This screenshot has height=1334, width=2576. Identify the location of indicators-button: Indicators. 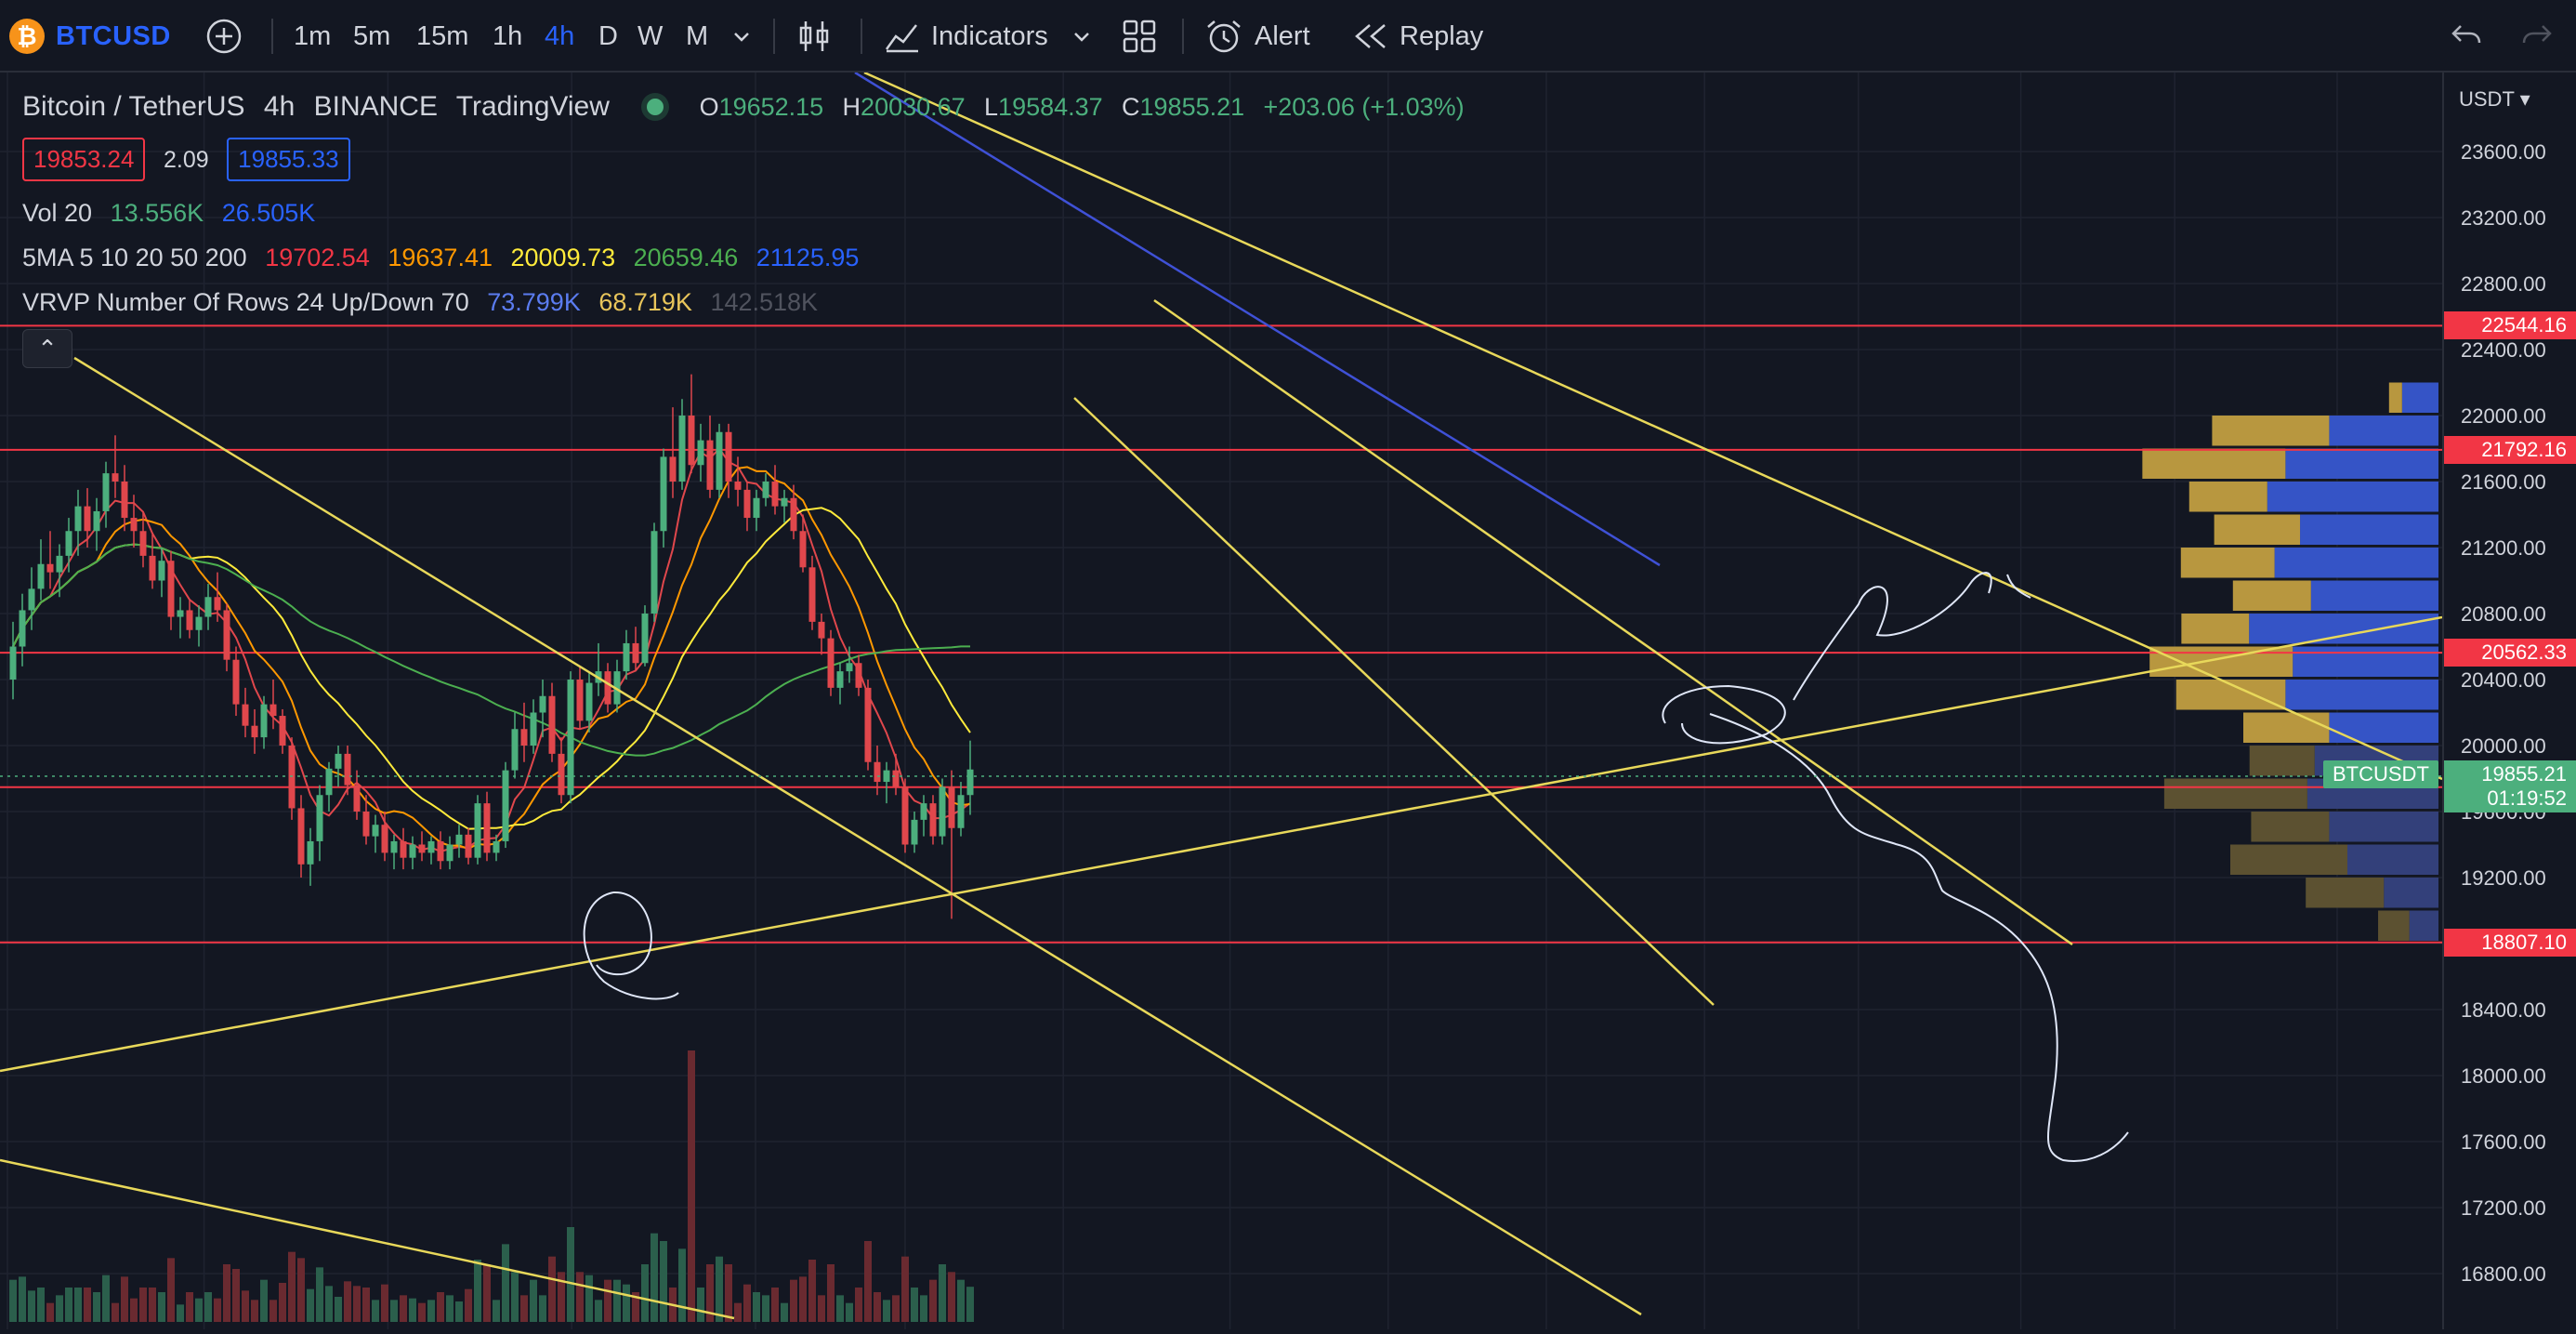
(965, 36).